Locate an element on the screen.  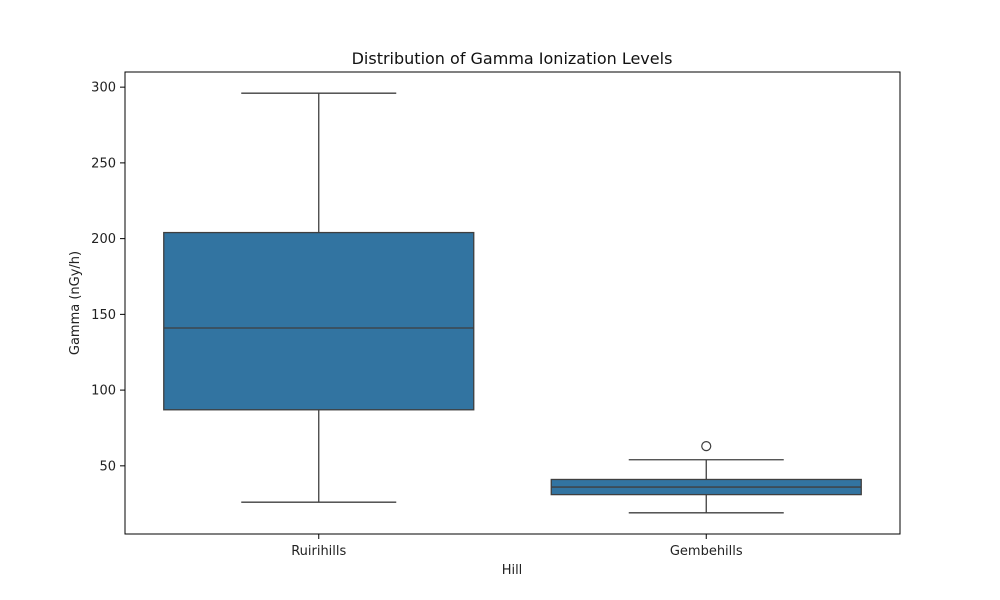
y-tick-label: 200 is located at coordinates (103, 239).